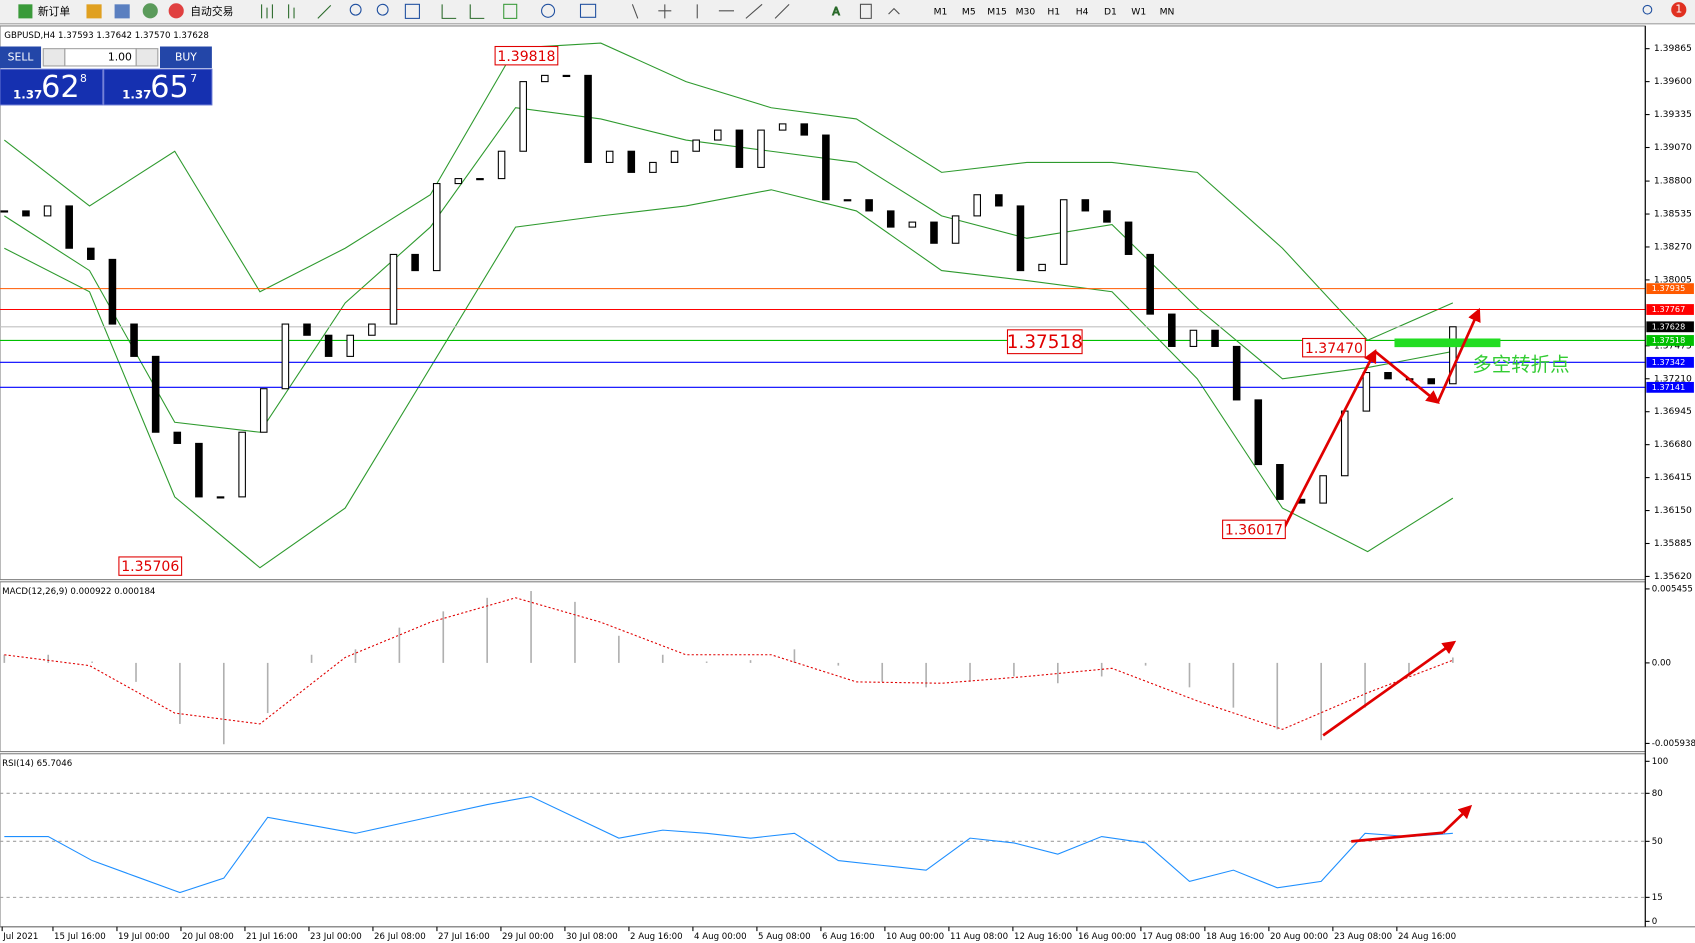 This screenshot has height=943, width=1695. What do you see at coordinates (60, 87) in the screenshot?
I see `sell-pips: 62` at bounding box center [60, 87].